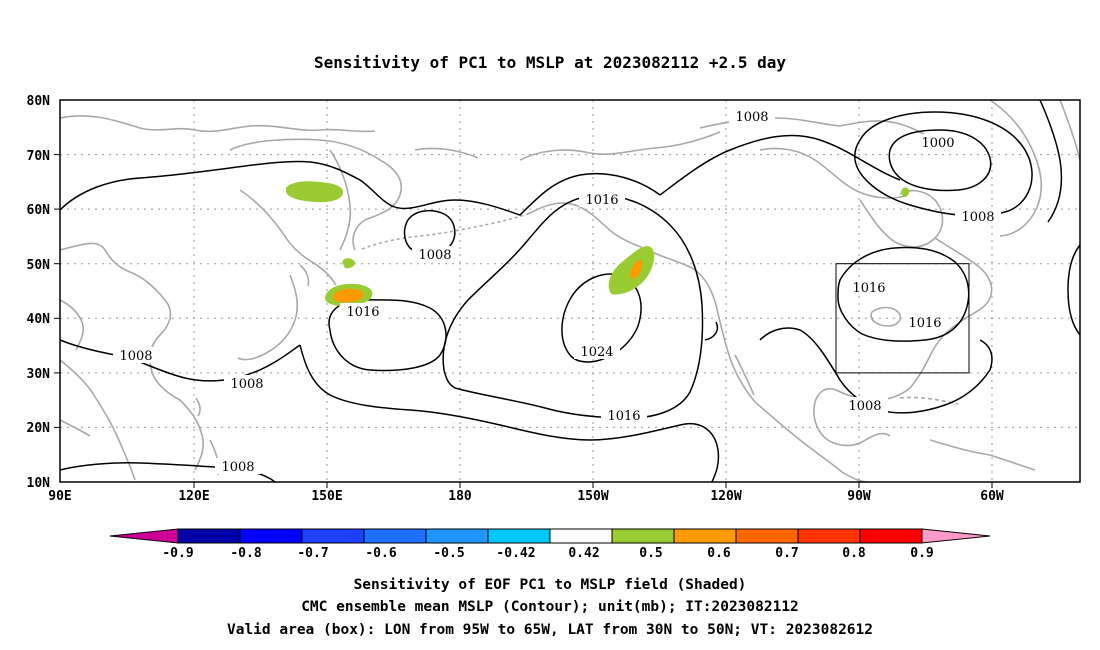  I want to click on colorbar-label: -0.42, so click(515, 553).